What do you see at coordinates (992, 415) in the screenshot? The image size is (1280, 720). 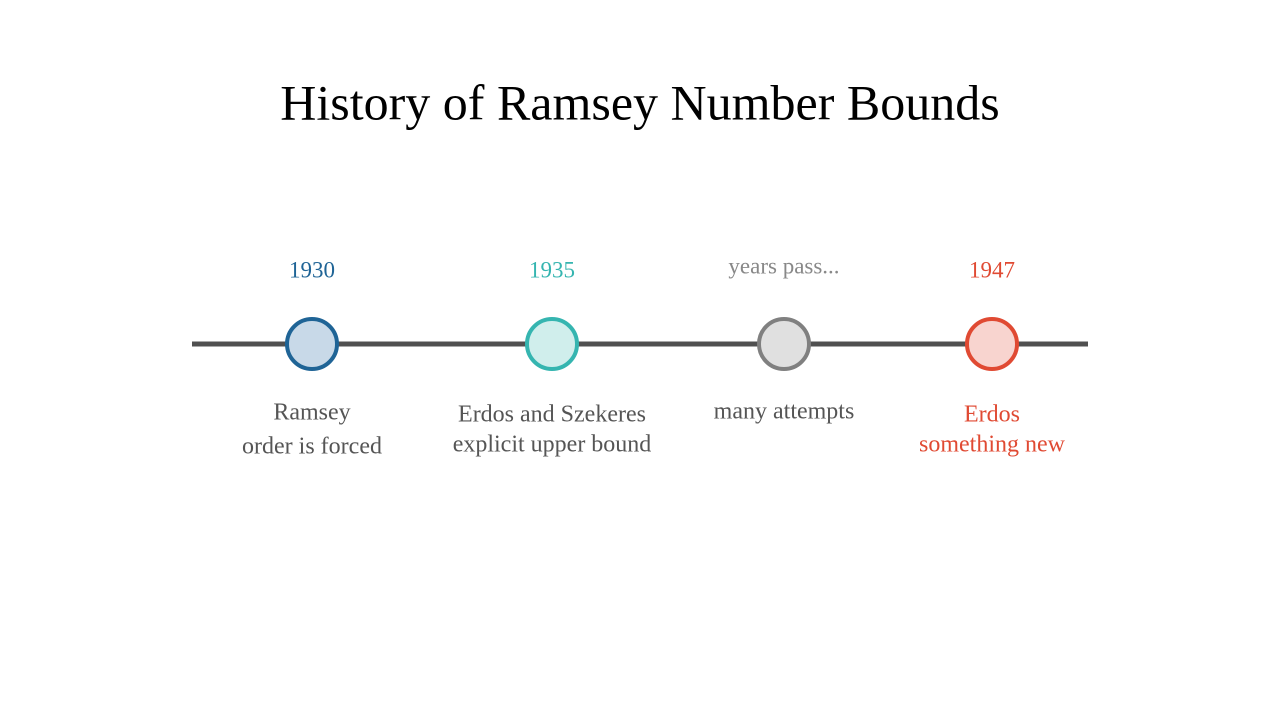 I see `event-desc: Erdos` at bounding box center [992, 415].